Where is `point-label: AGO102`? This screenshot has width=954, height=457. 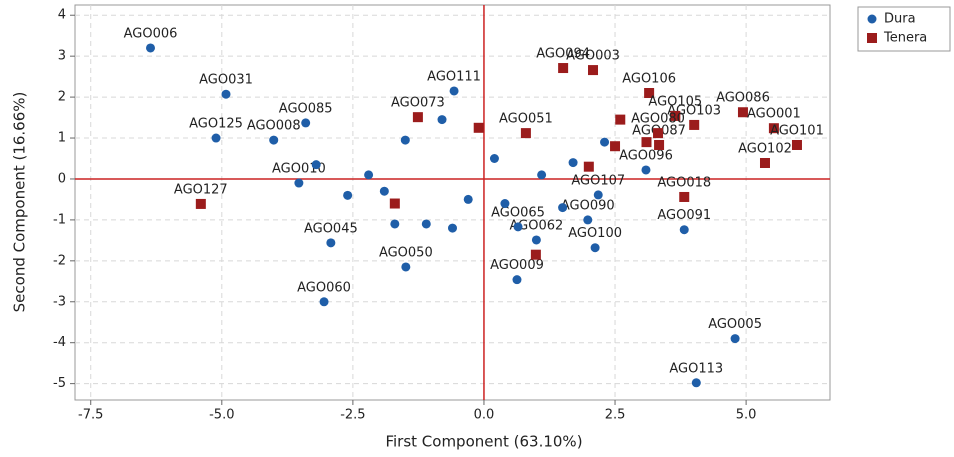 point-label: AGO102 is located at coordinates (765, 149).